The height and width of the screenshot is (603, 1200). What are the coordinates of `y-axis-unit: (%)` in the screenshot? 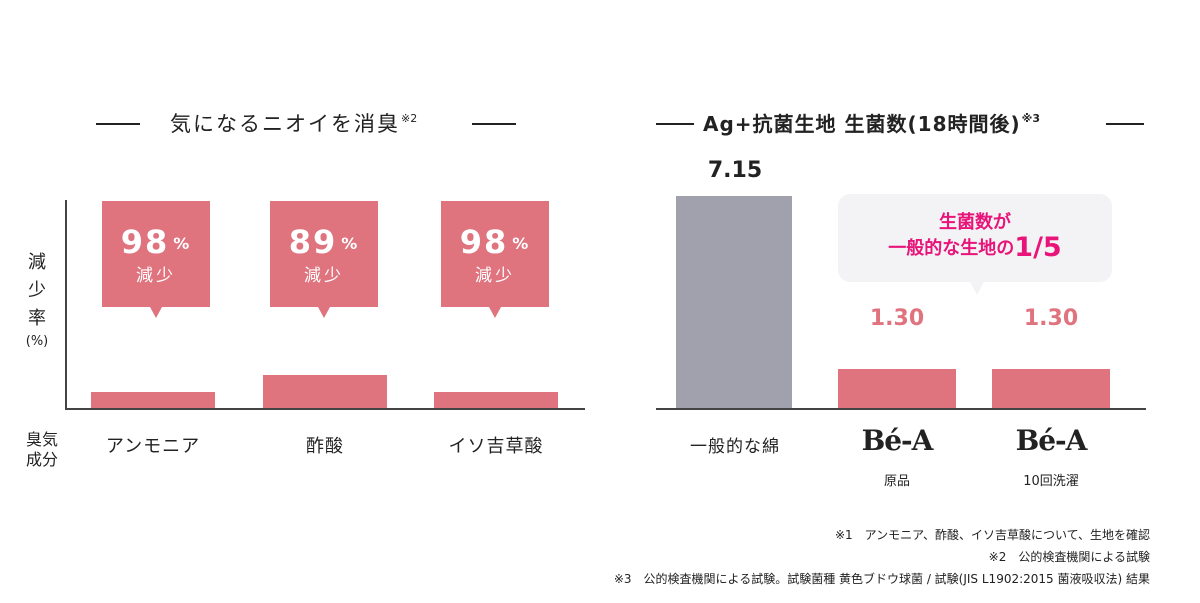 It's located at (37, 341).